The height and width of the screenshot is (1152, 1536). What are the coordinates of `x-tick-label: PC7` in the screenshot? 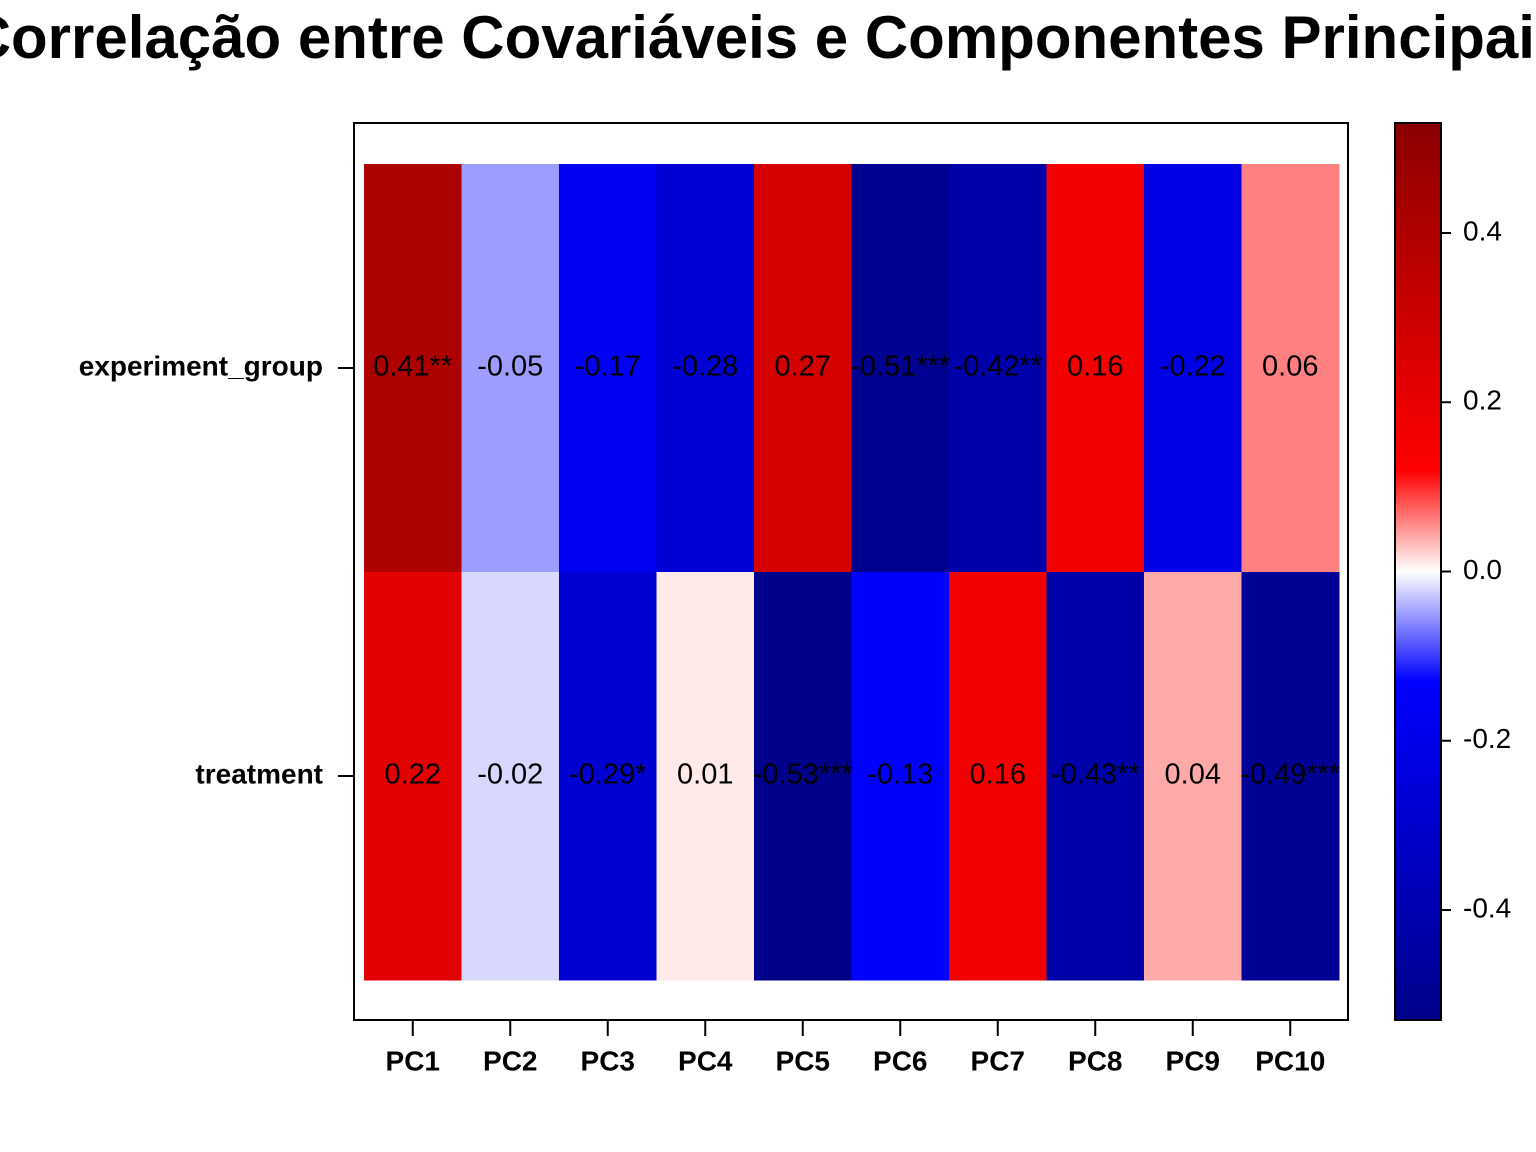 It's located at (998, 1060).